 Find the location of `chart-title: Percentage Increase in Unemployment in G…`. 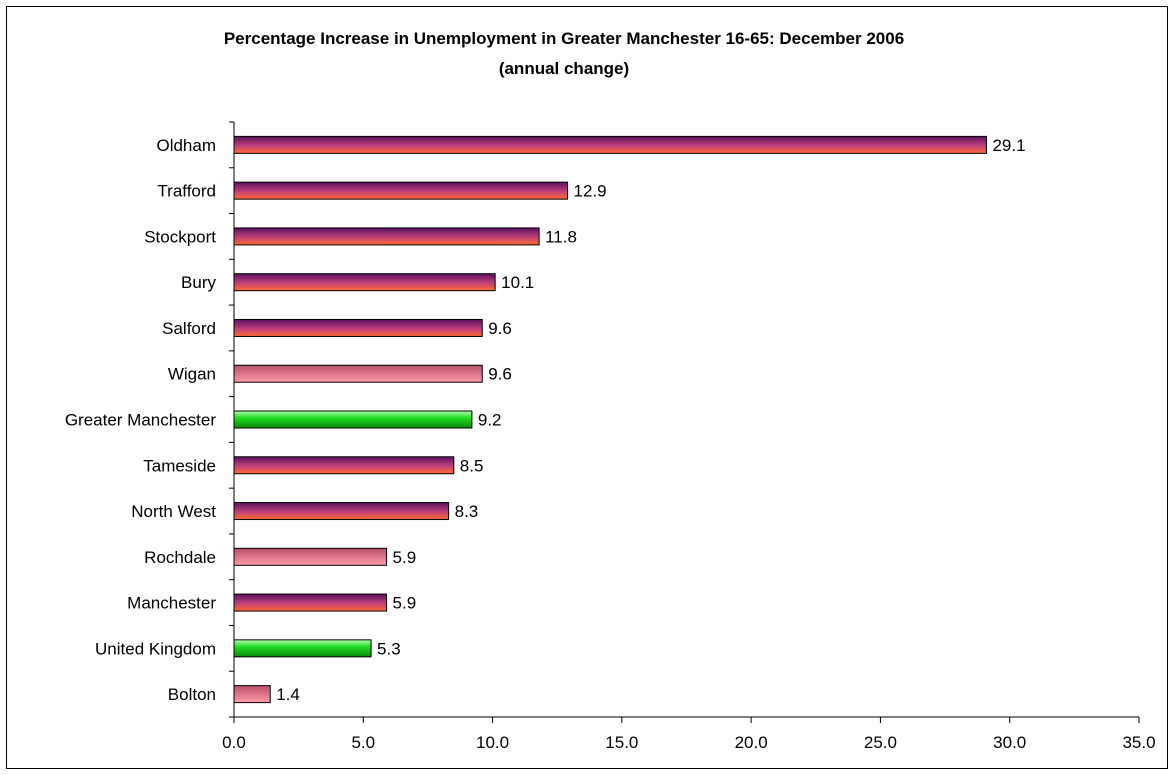

chart-title: Percentage Increase in Unemployment in G… is located at coordinates (564, 38).